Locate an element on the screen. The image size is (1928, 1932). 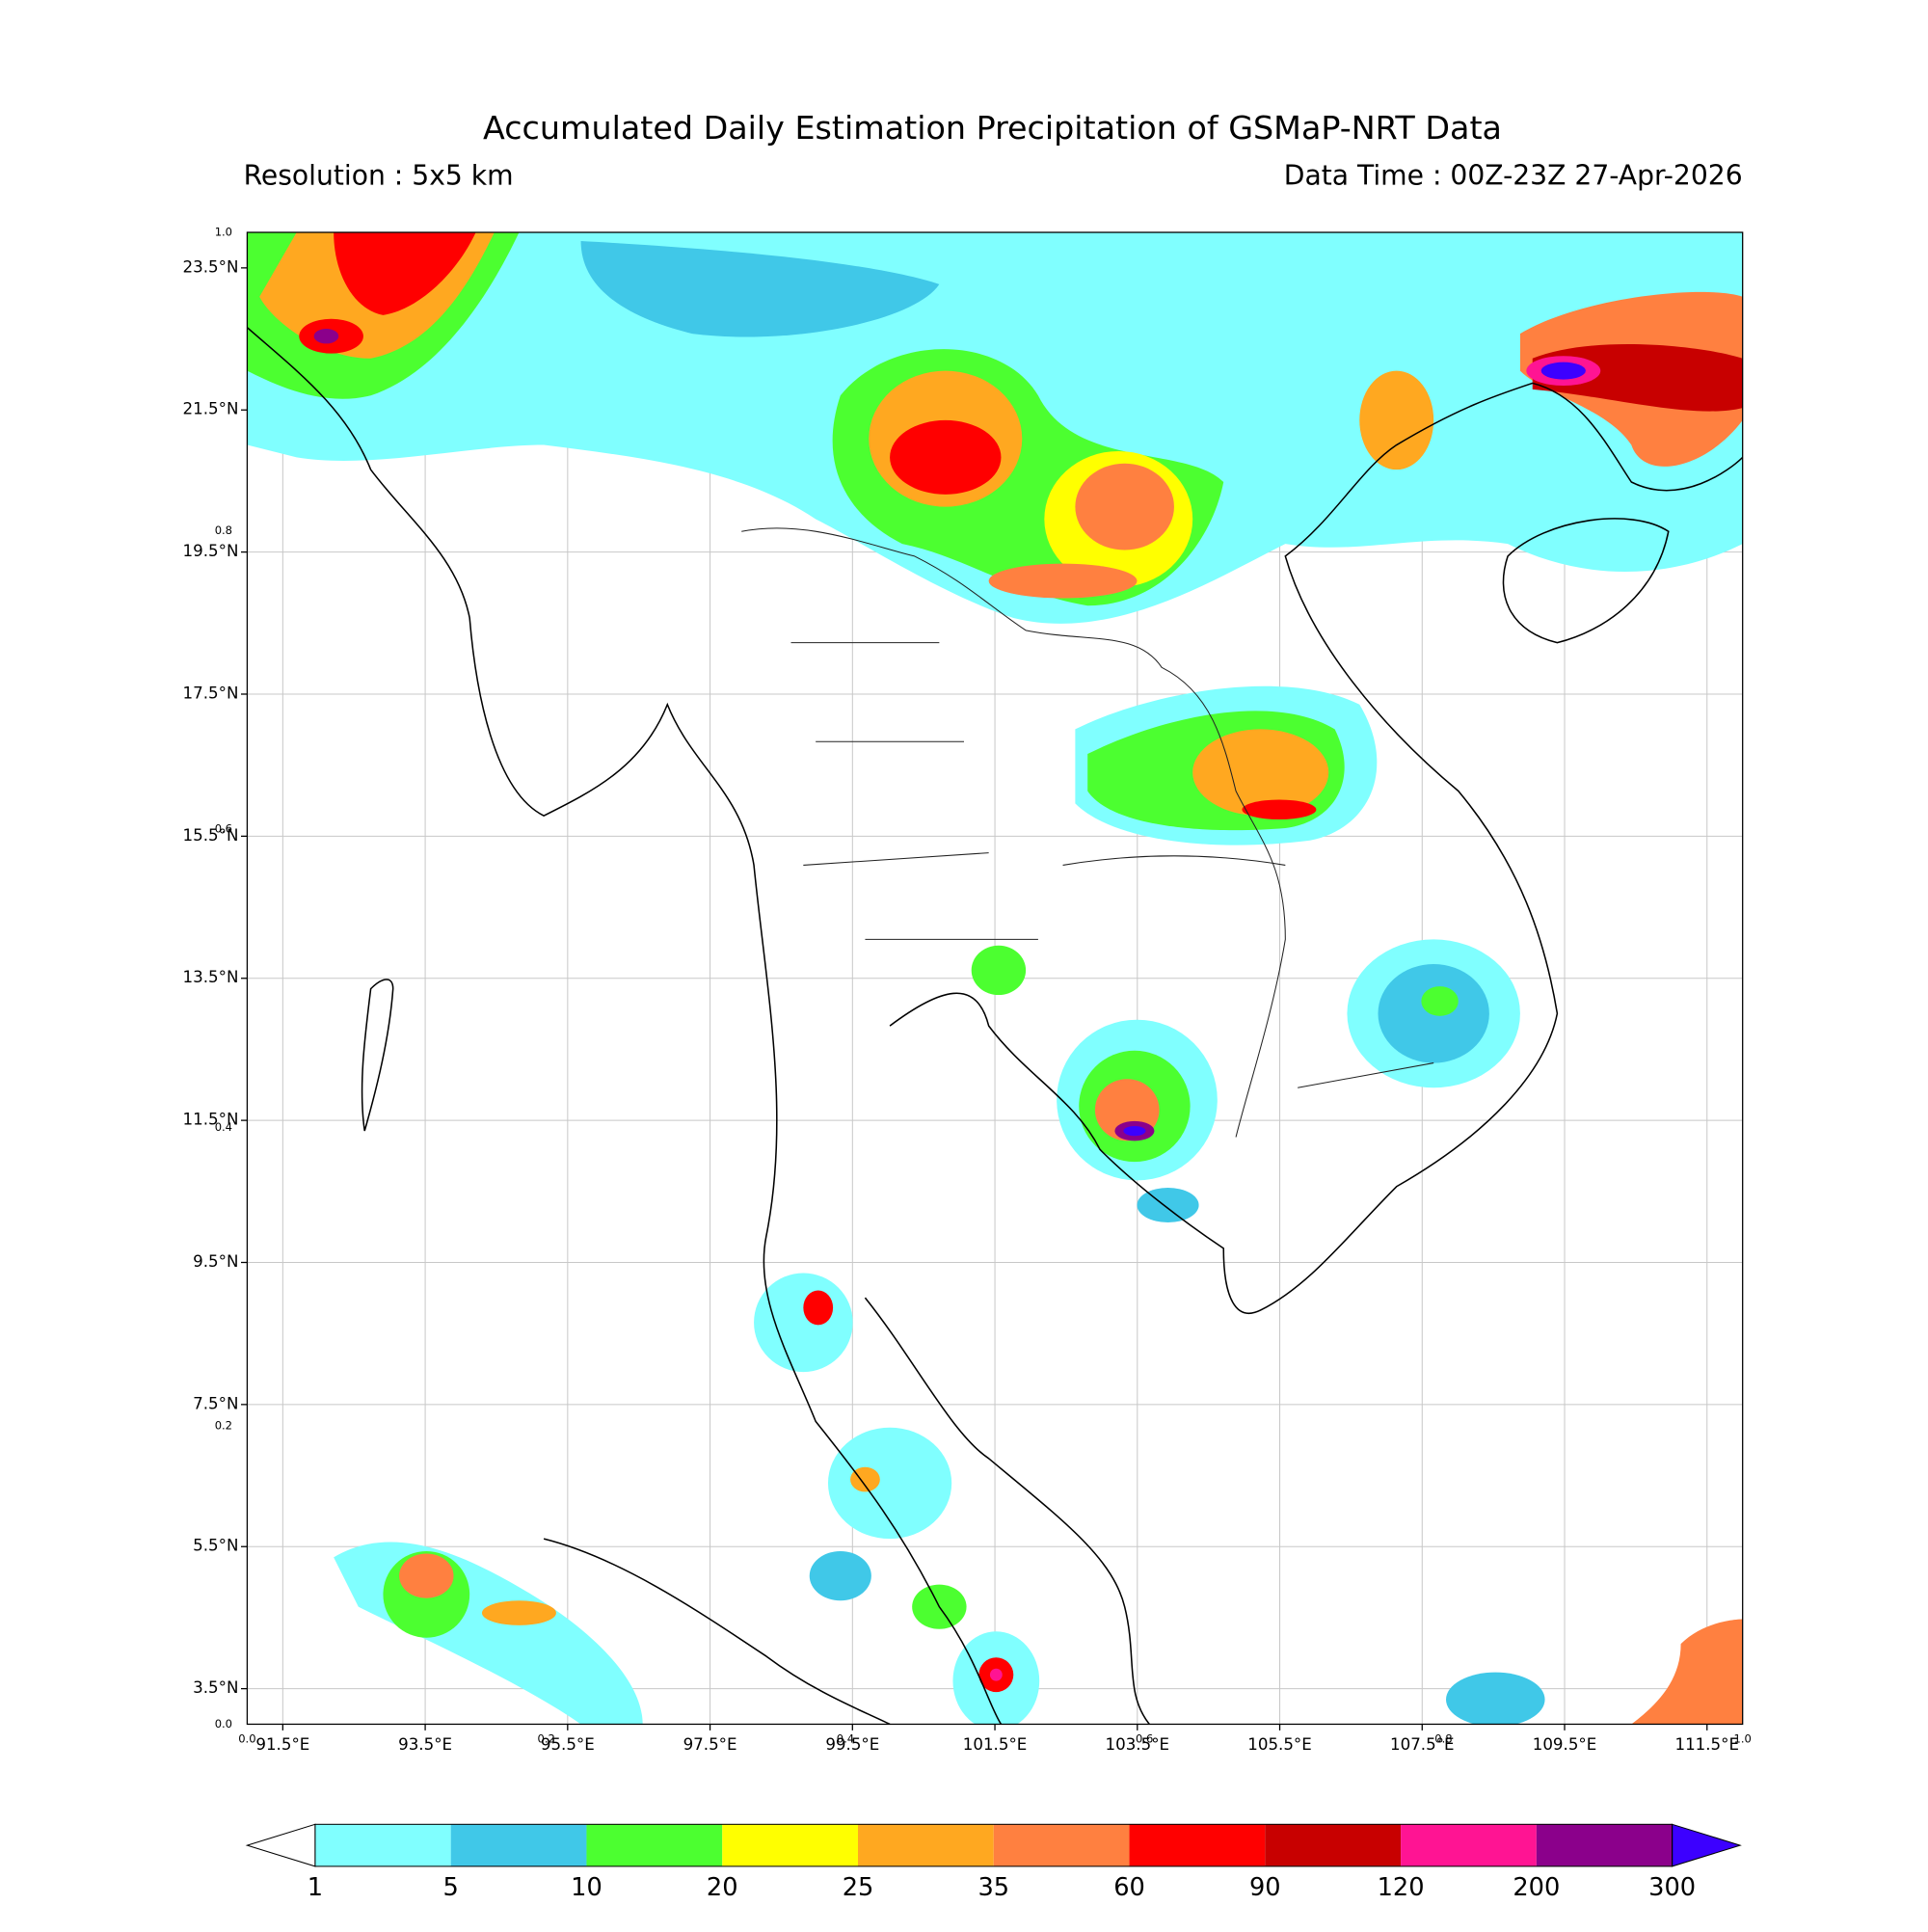
lat-tick-label: 5.5°N is located at coordinates (215, 1546).